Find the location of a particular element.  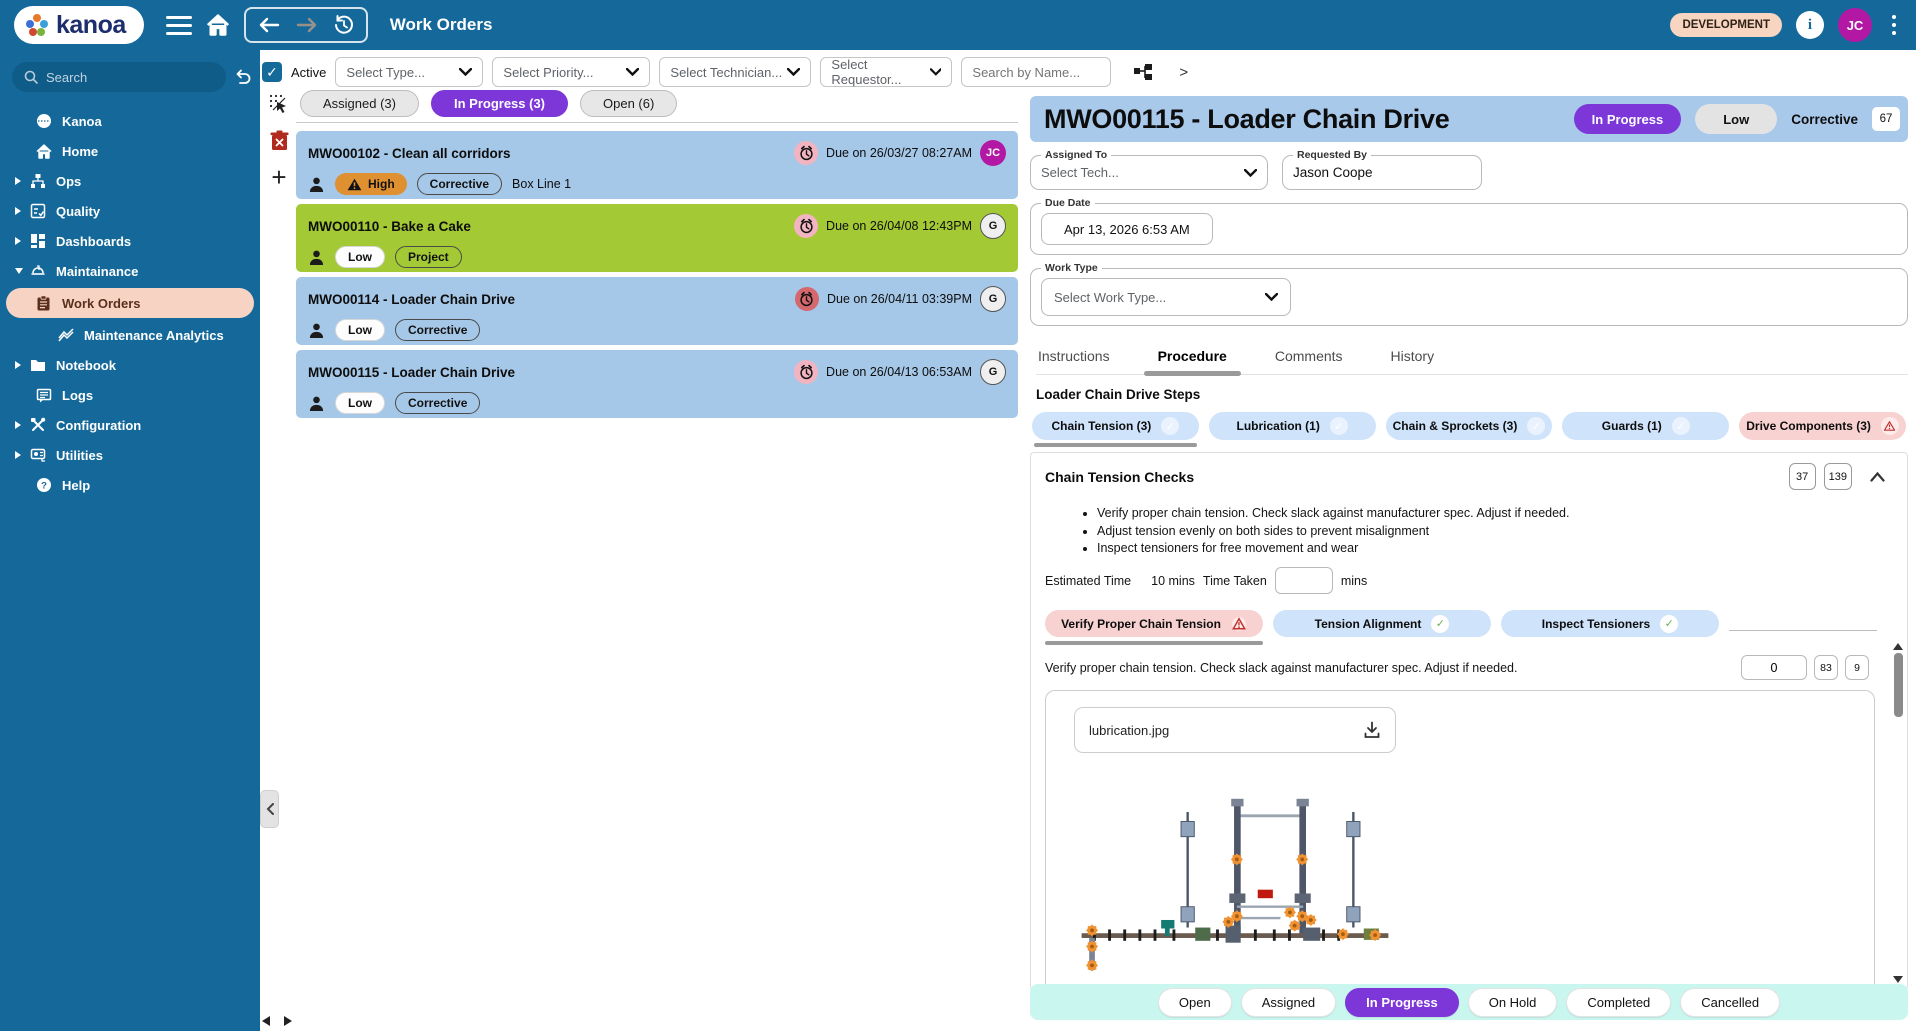

tab-open: Open (6) is located at coordinates (629, 103).